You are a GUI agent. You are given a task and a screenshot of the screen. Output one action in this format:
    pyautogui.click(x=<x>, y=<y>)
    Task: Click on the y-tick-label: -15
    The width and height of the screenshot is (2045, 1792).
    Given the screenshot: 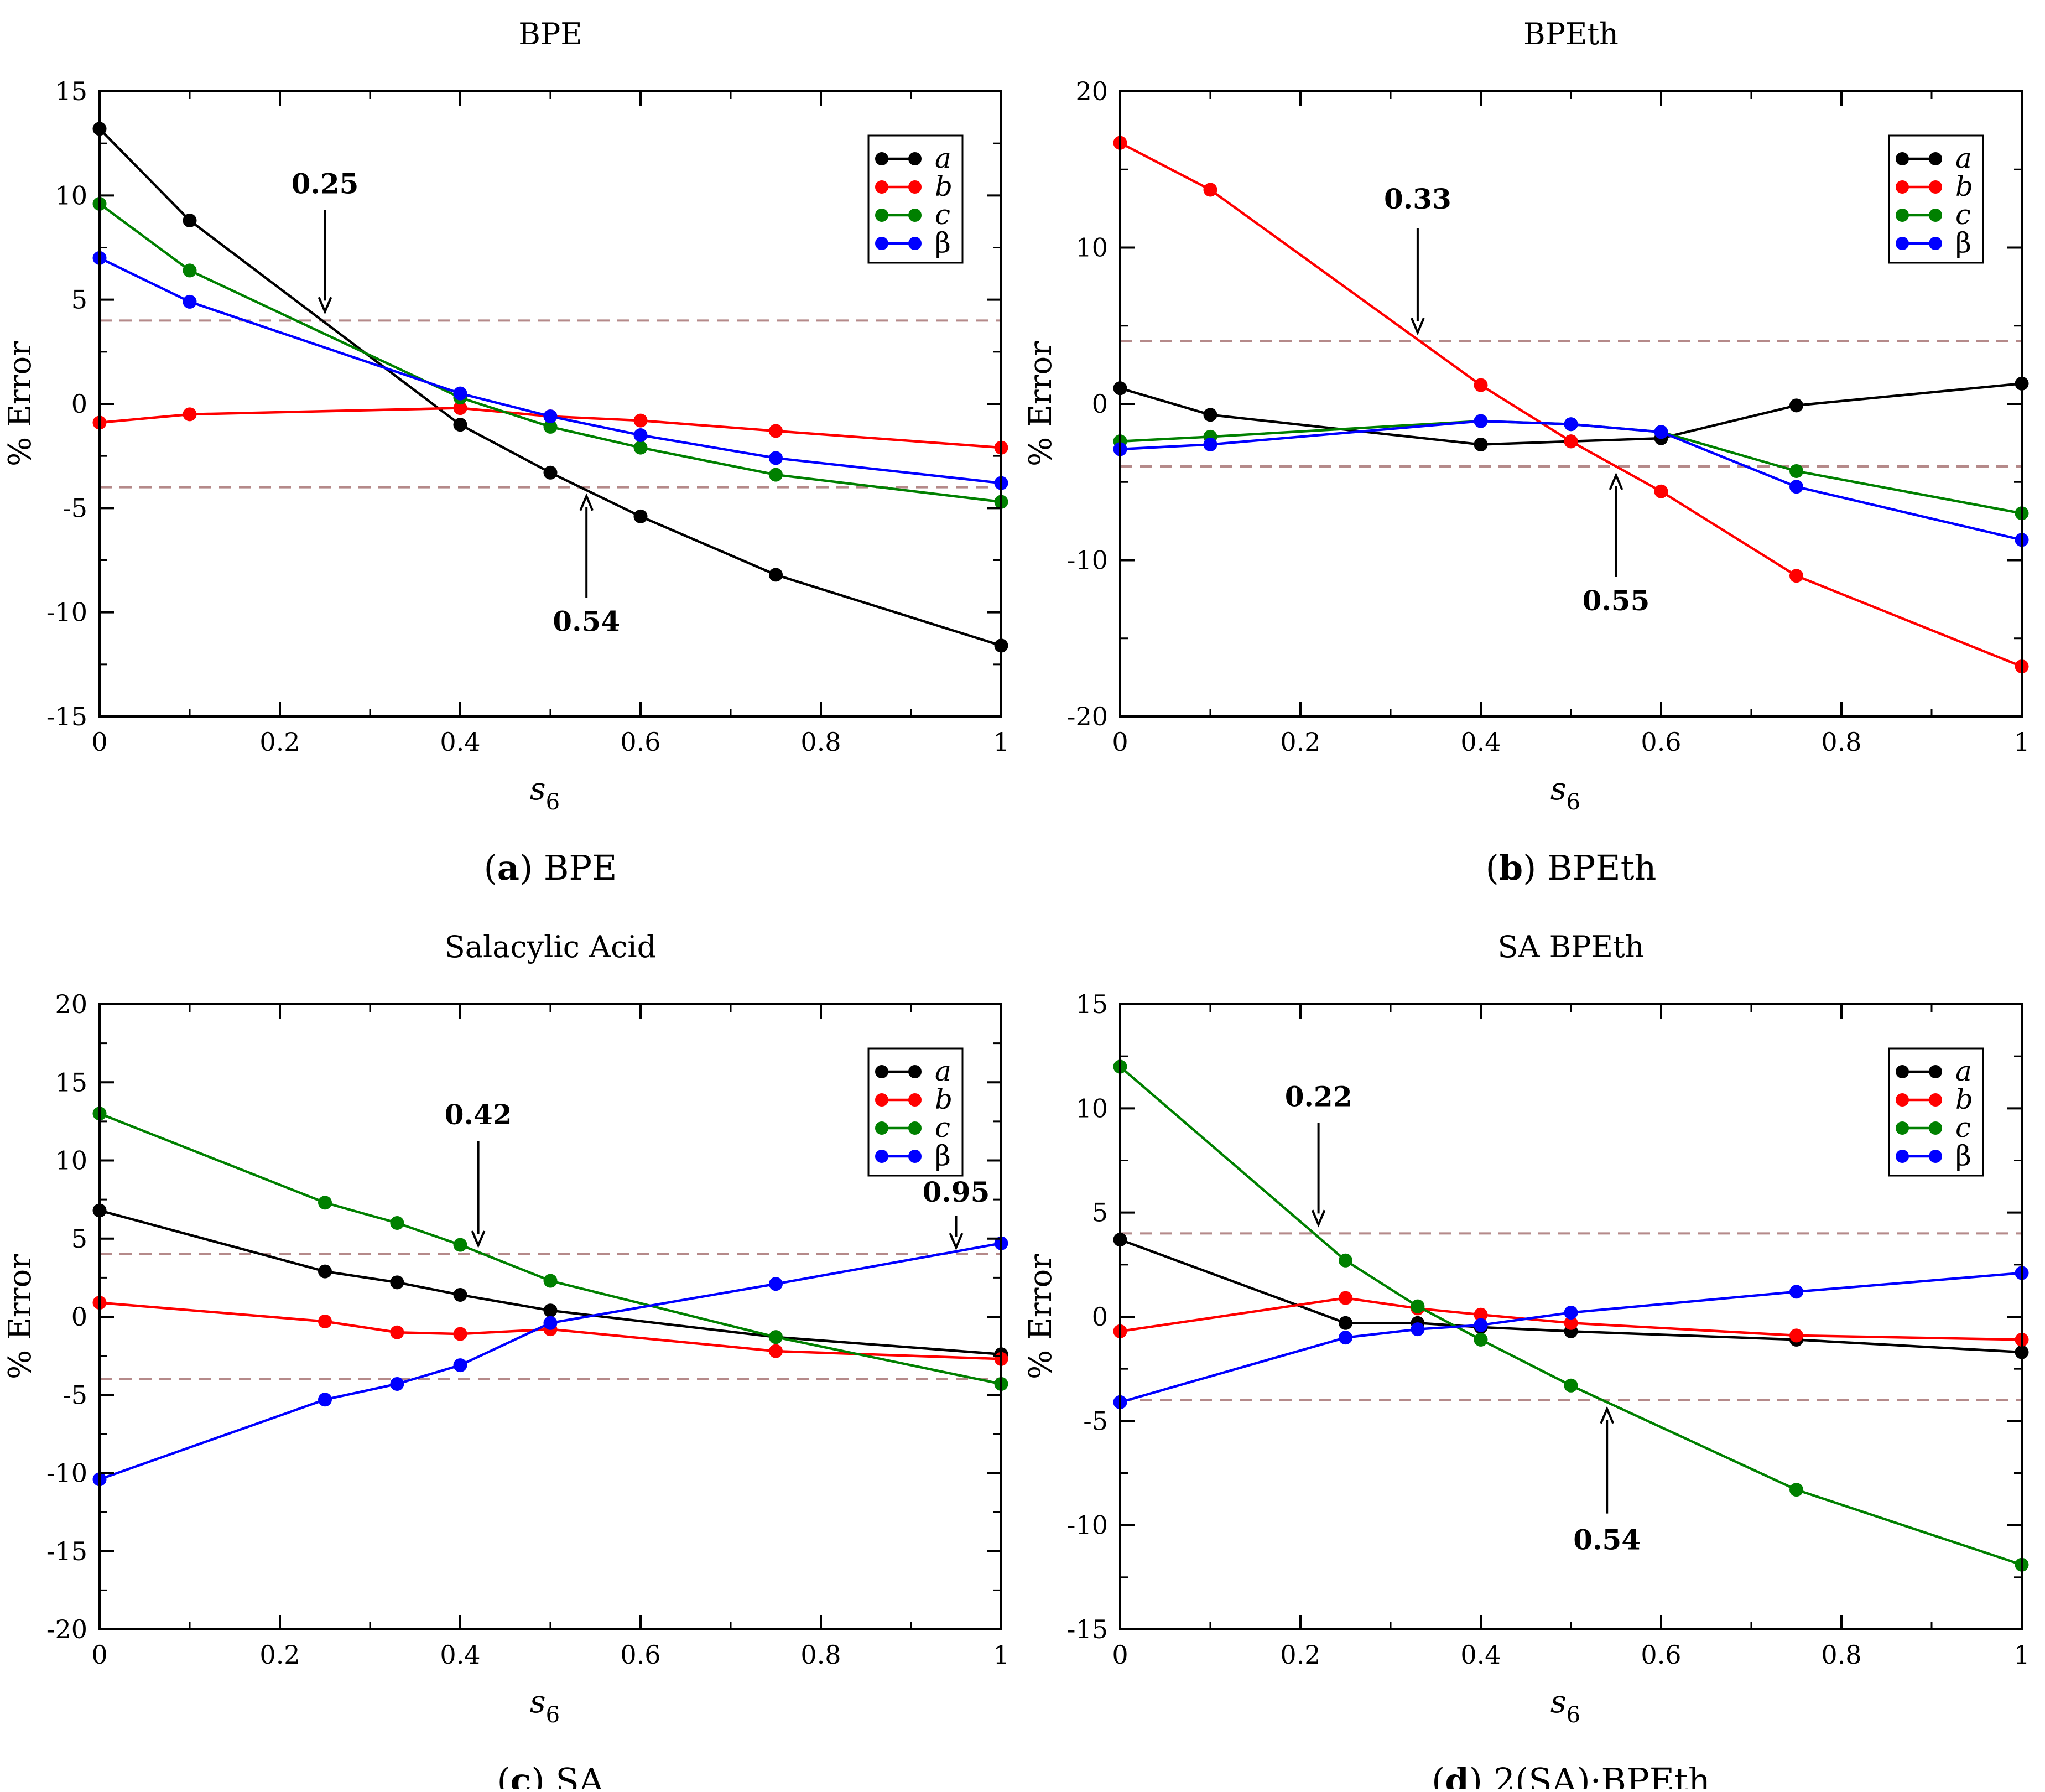 What is the action you would take?
    pyautogui.click(x=66, y=716)
    